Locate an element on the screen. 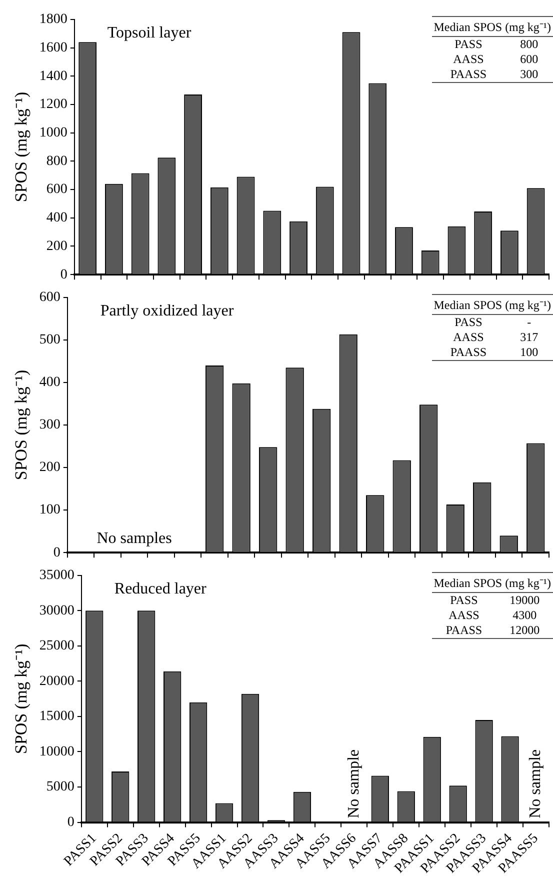 This screenshot has height=879, width=553. y-tick-label: 800 is located at coordinates (57, 161).